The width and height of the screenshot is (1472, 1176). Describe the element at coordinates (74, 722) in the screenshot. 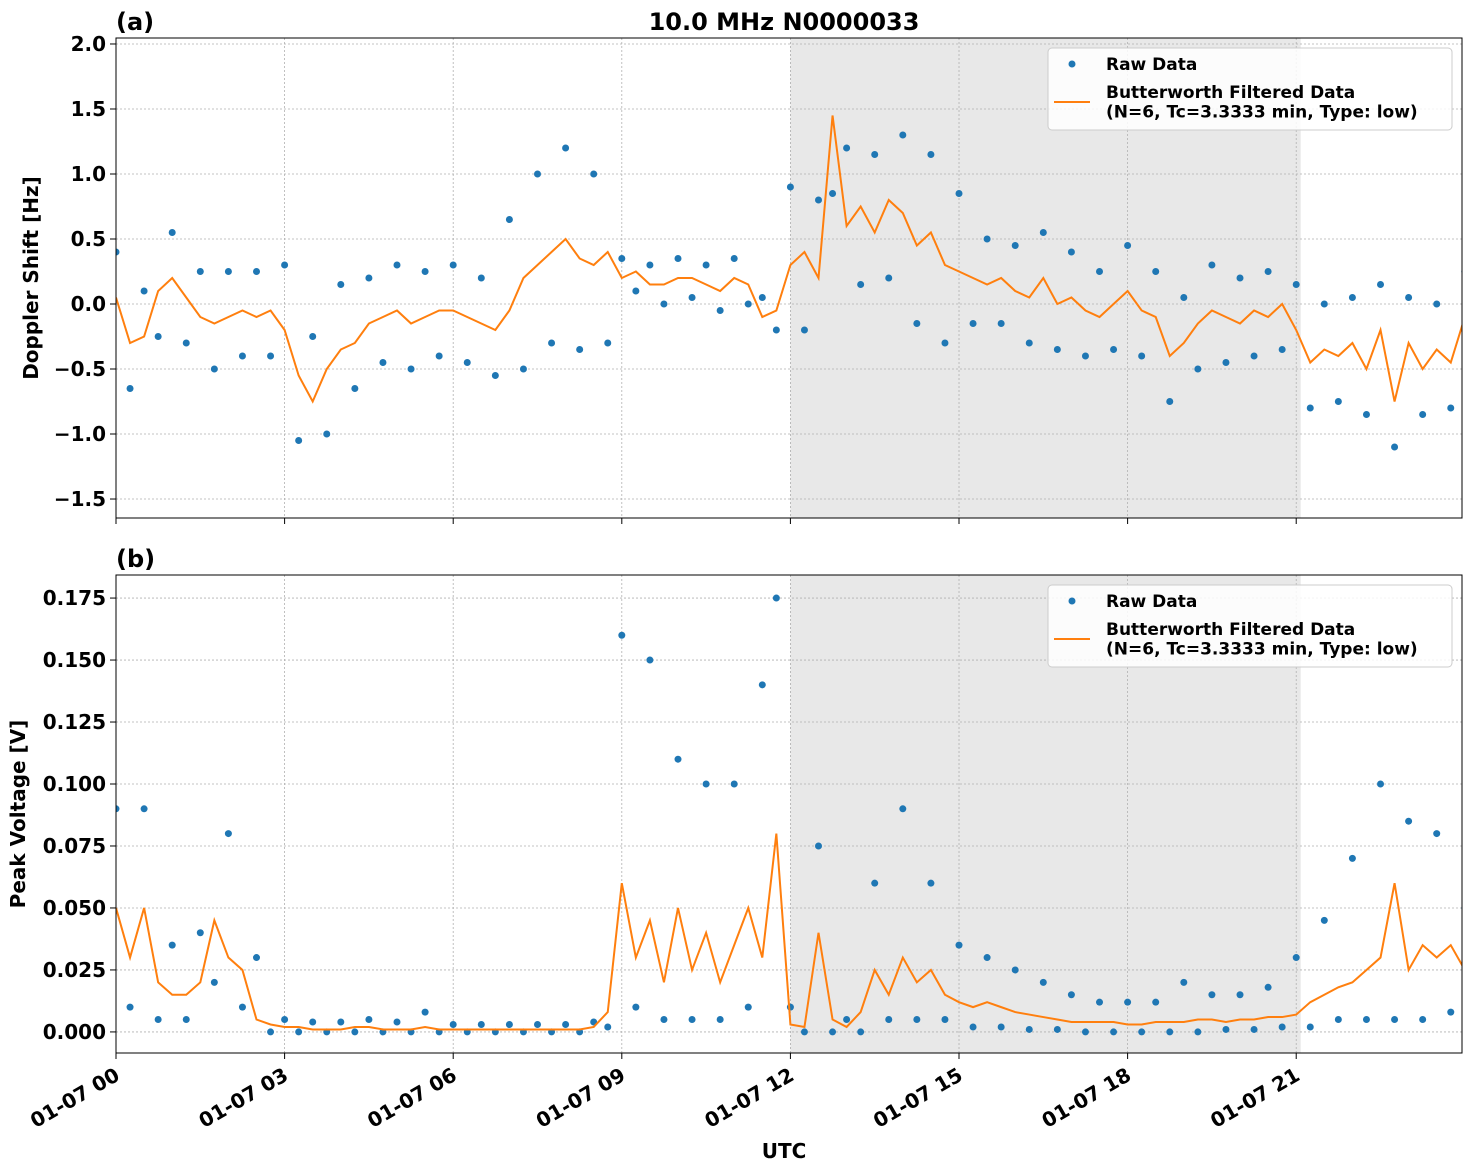

I see `y-tick-label: 0.125` at that location.